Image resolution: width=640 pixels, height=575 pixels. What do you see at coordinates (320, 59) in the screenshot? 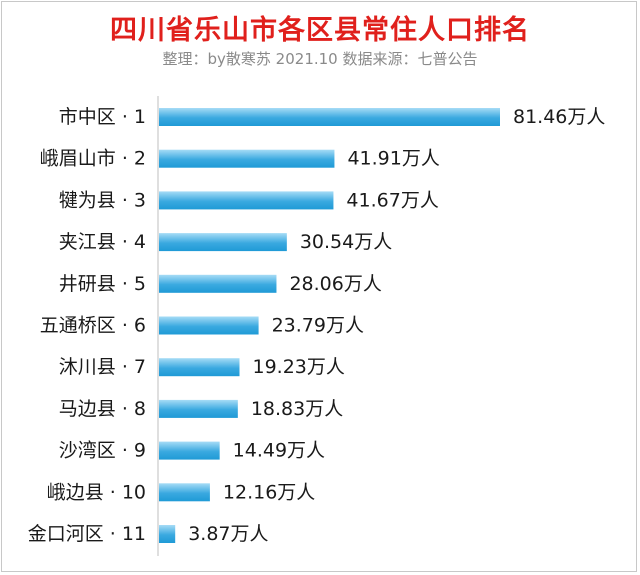
I see `chart-subtitle: 整理：by散寒苏 2021.10 数据来源：七普公告` at bounding box center [320, 59].